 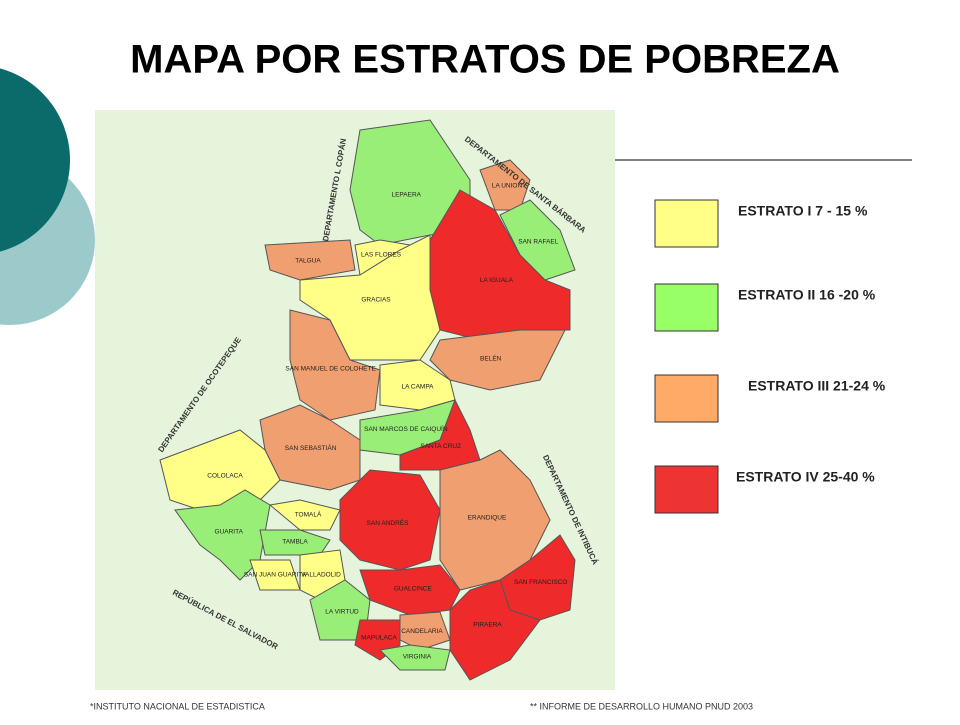 I want to click on region-label: SAN FRANCISCO, so click(x=540, y=582).